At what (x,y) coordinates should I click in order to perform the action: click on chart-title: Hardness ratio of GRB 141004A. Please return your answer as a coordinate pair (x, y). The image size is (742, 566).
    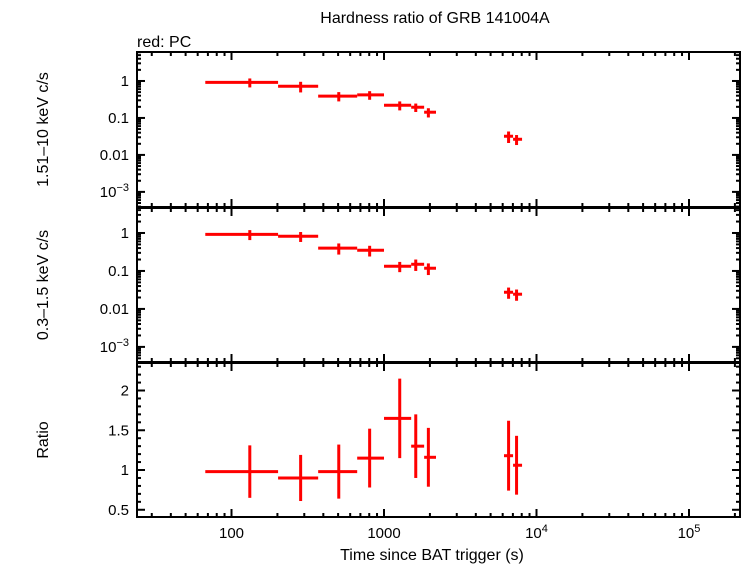
    Looking at the image, I should click on (435, 18).